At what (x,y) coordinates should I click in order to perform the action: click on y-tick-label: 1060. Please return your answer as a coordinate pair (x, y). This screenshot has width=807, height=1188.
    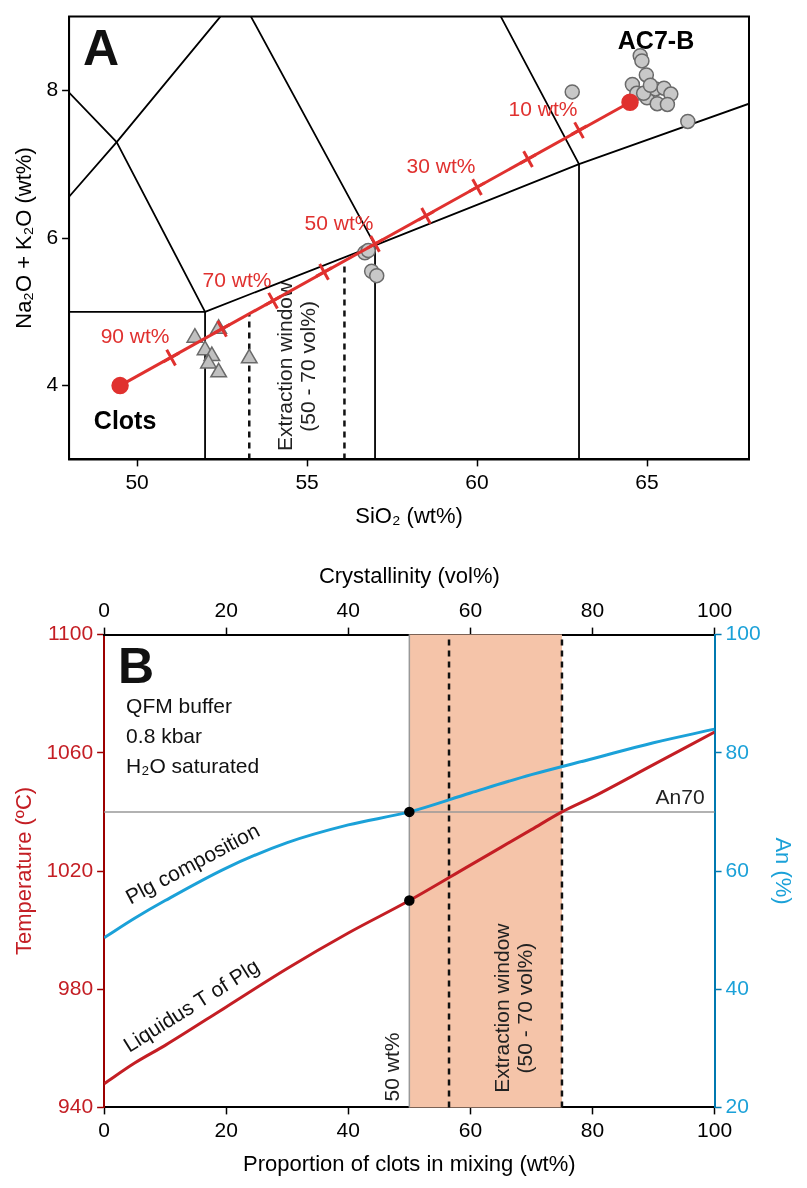
    Looking at the image, I should click on (70, 751).